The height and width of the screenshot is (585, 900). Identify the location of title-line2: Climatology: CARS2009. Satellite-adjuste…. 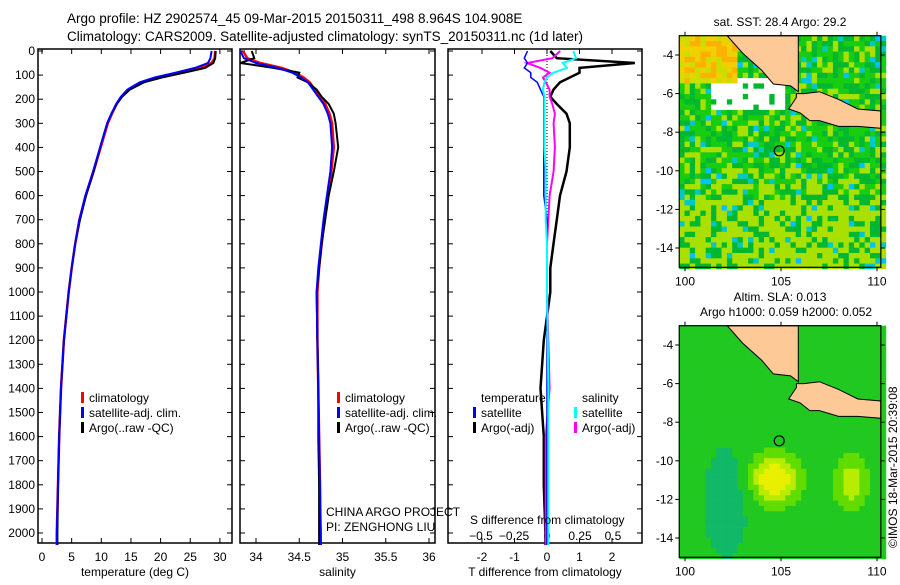
(325, 36).